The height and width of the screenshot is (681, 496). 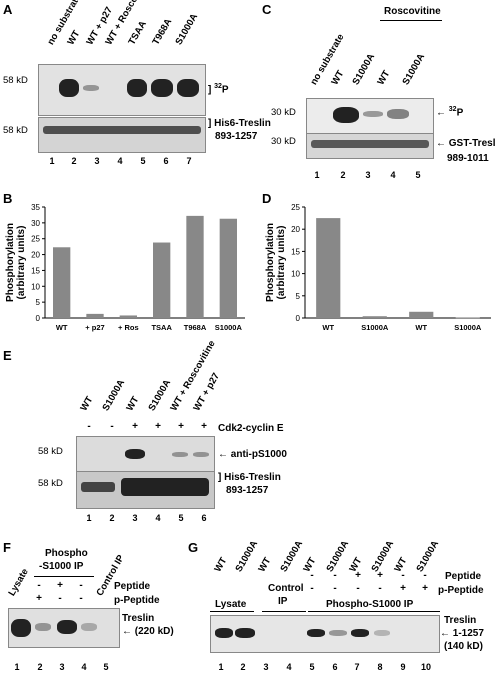 What do you see at coordinates (128, 327) in the screenshot?
I see `x-tick-label: + Ros` at bounding box center [128, 327].